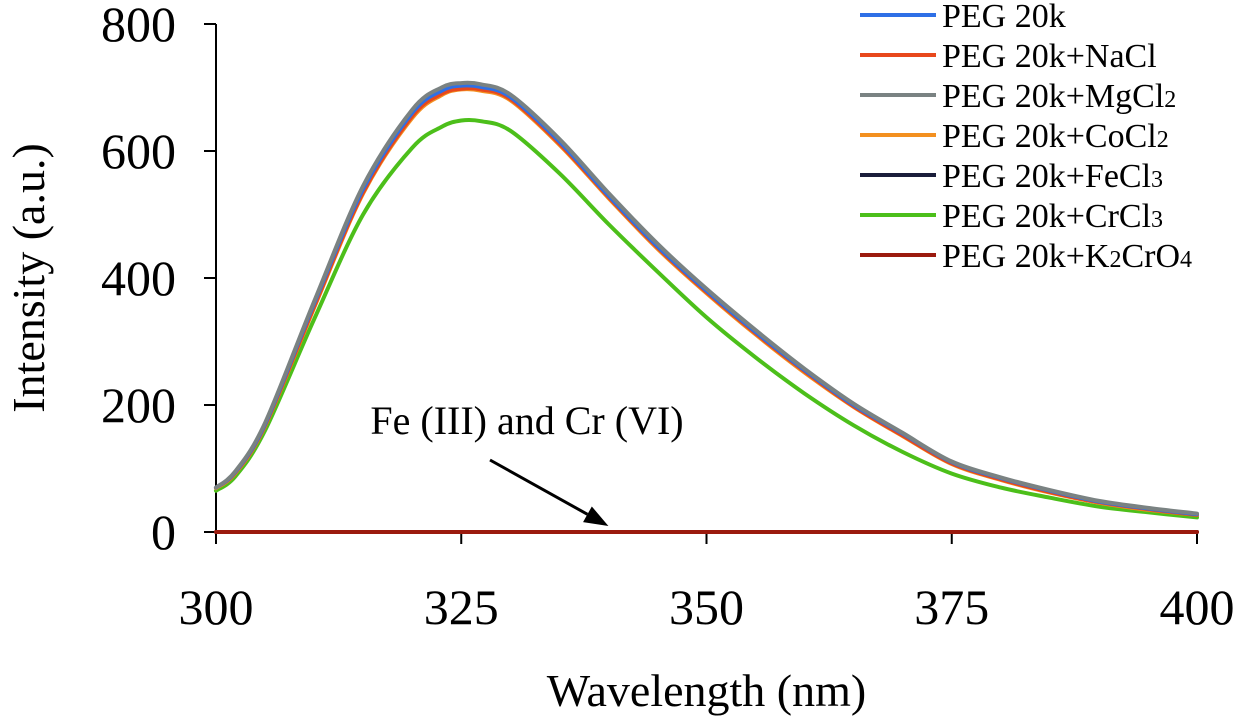 Image resolution: width=1250 pixels, height=724 pixels. Describe the element at coordinates (1052, 176) in the screenshot. I see `legend-label: PEG 20k+FeCl3` at that location.